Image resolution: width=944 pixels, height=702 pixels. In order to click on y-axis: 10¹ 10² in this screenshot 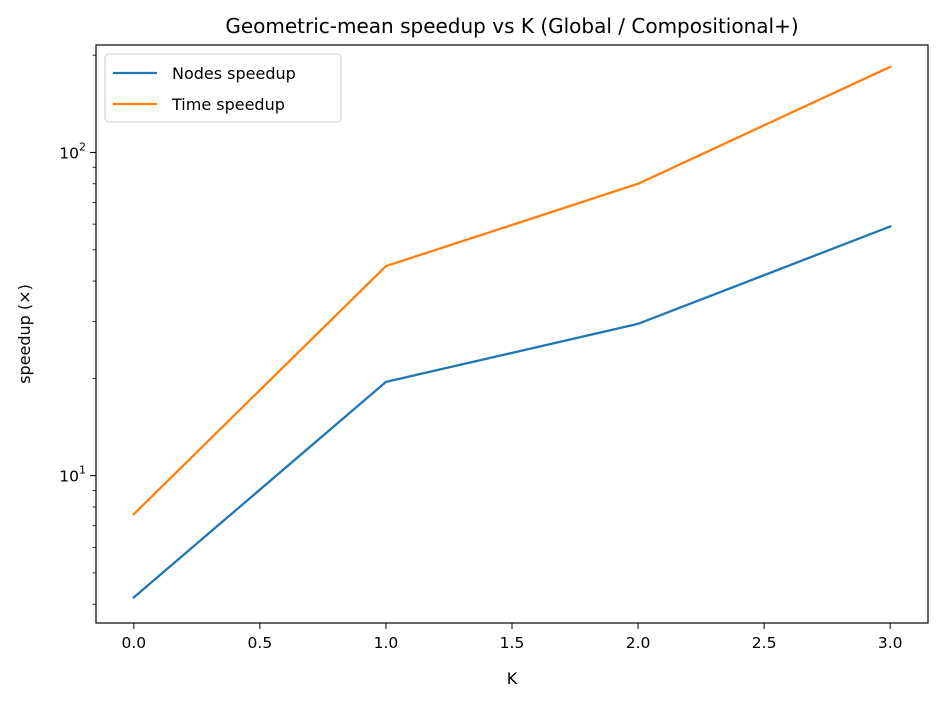, I will do `click(77, 329)`.